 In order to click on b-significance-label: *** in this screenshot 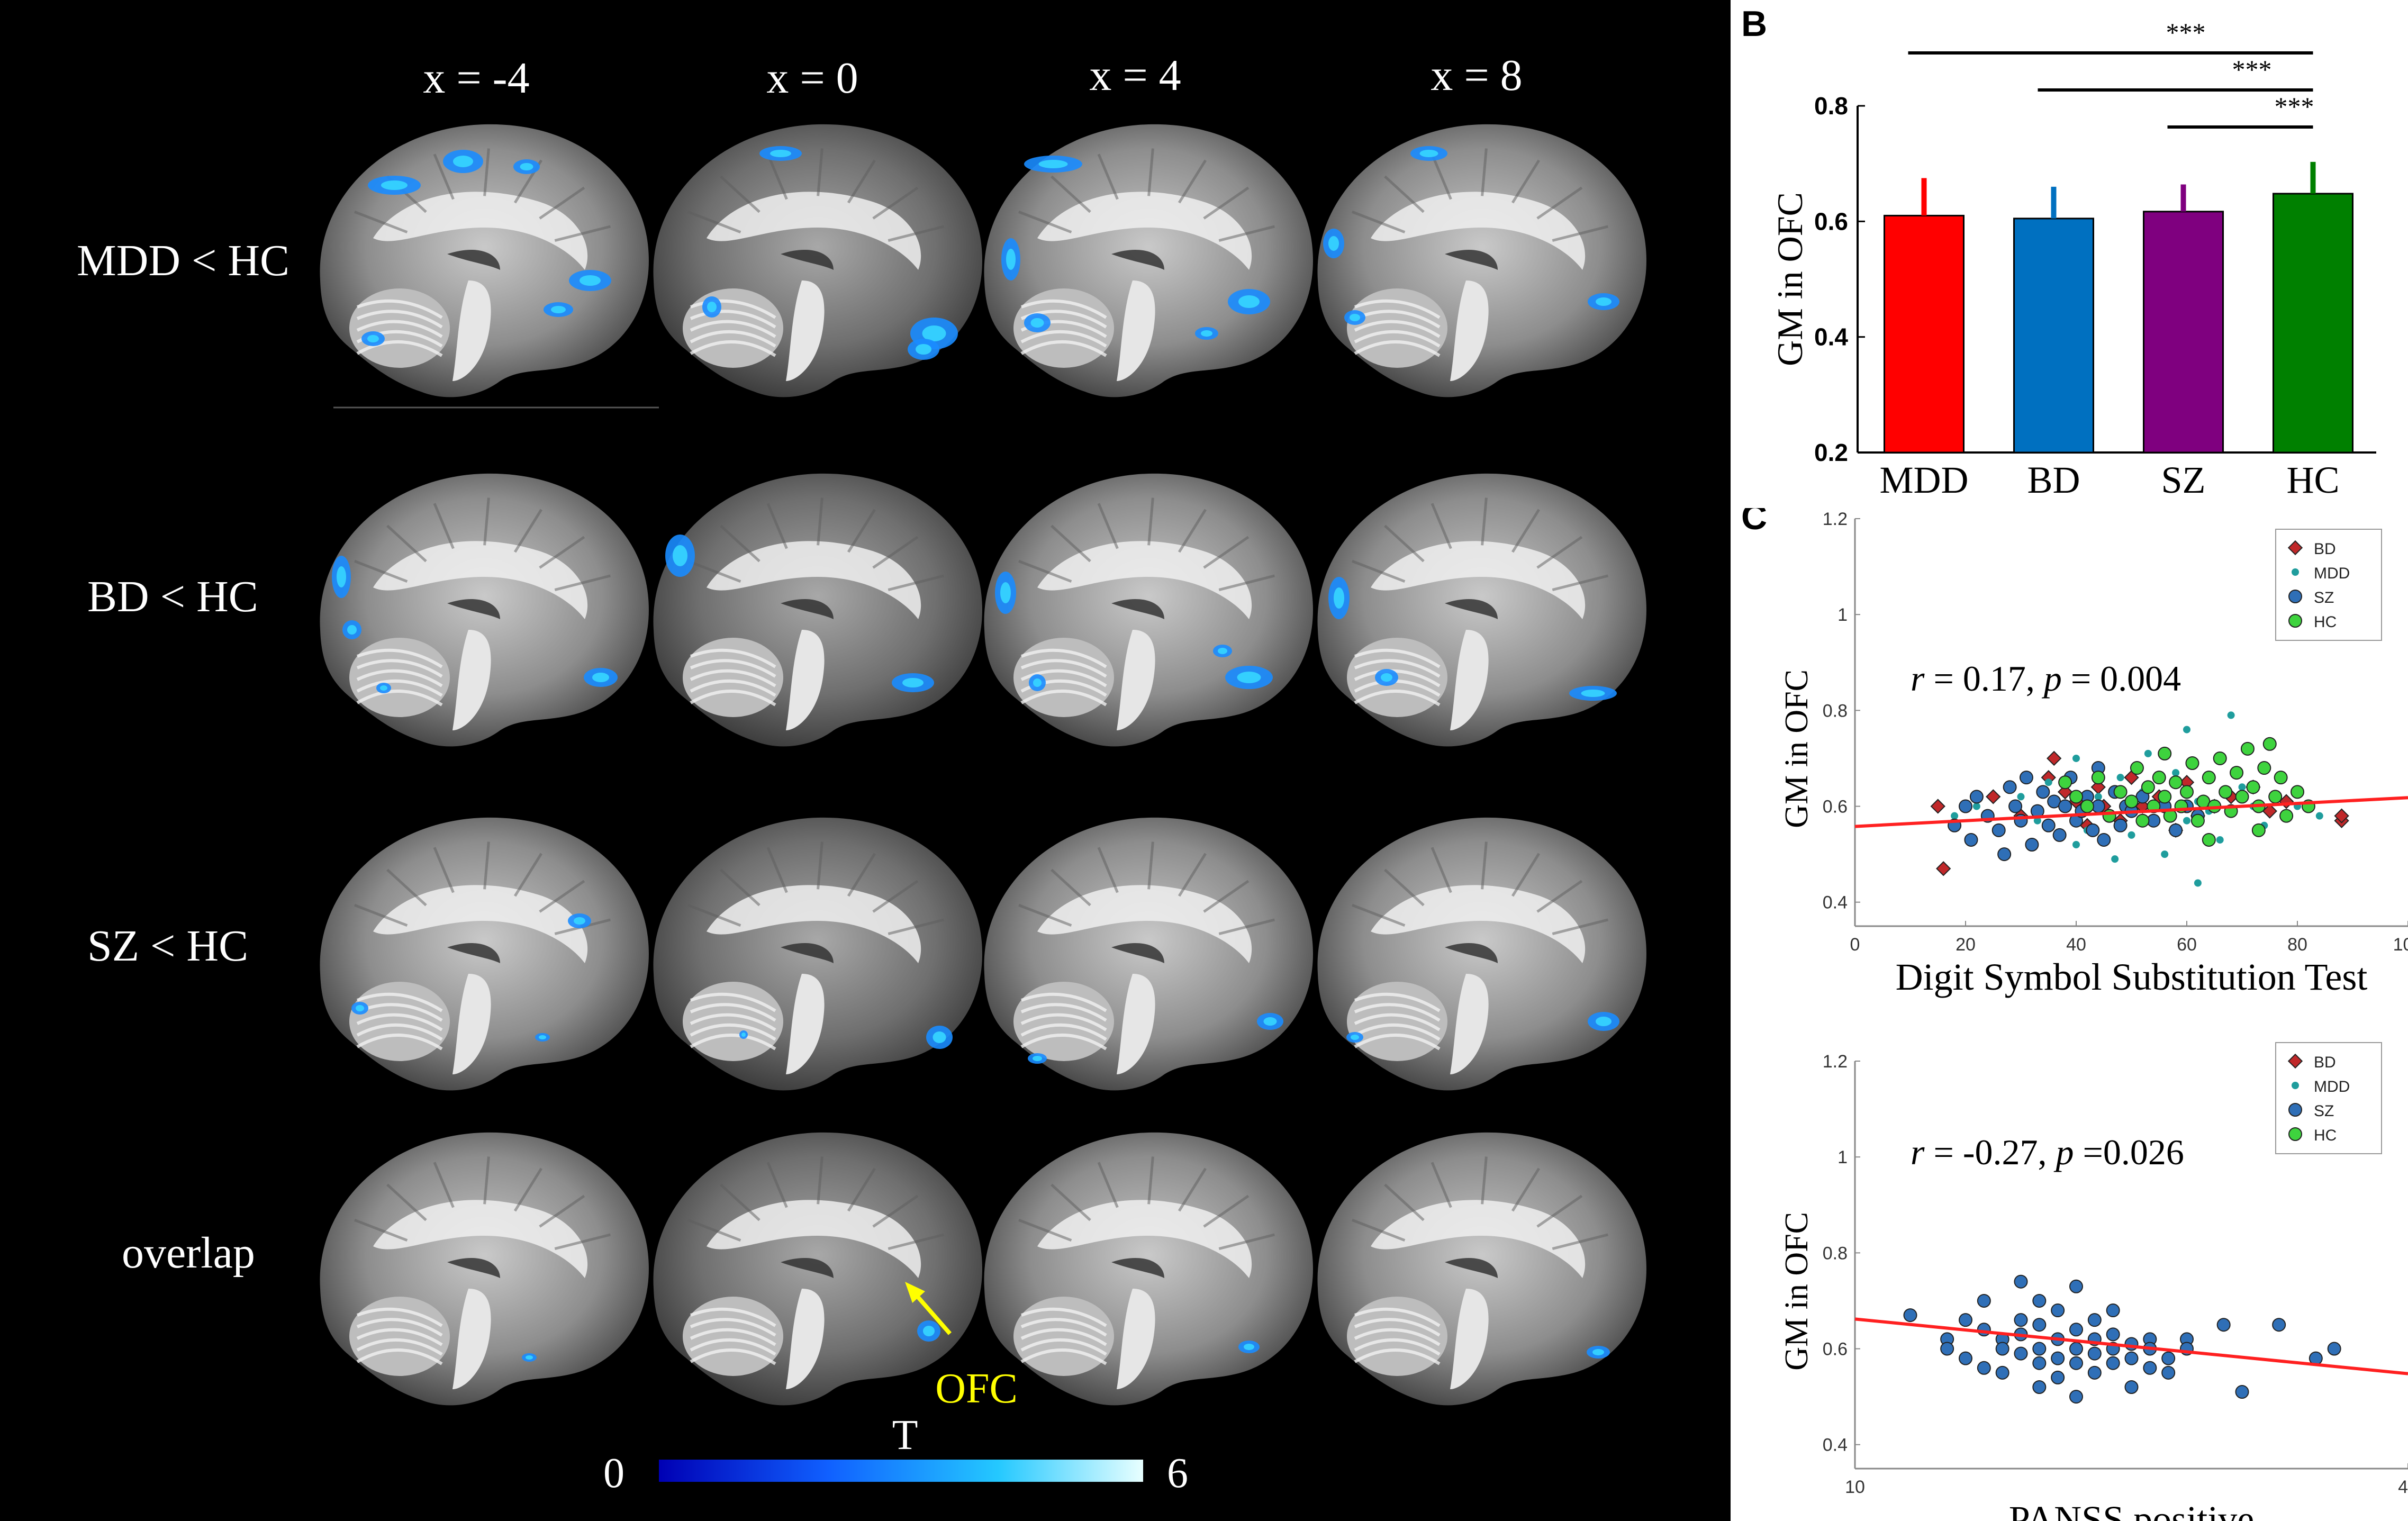, I will do `click(2252, 69)`.